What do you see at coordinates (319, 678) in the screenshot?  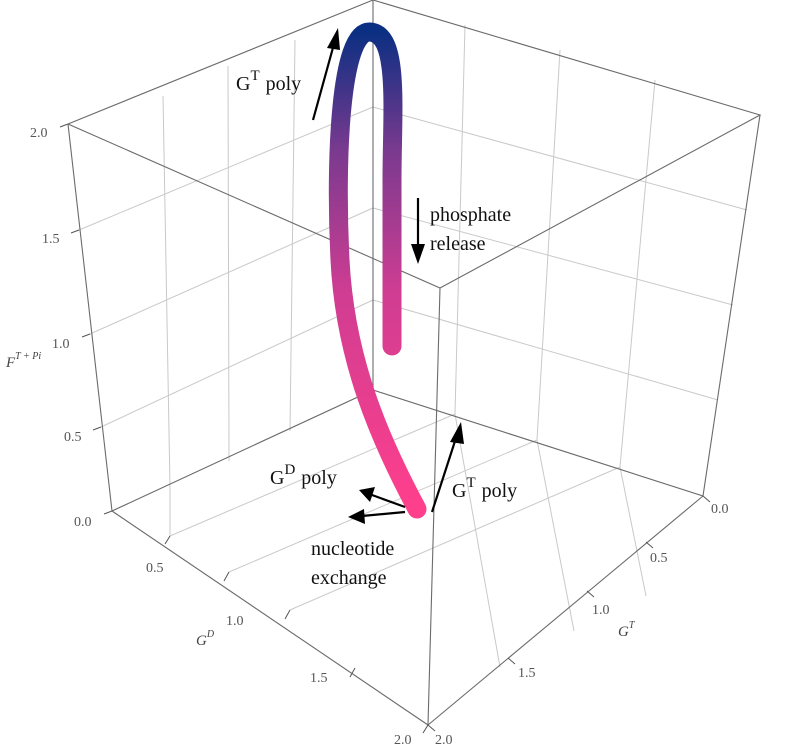 I see `x-tick-2: 1.5` at bounding box center [319, 678].